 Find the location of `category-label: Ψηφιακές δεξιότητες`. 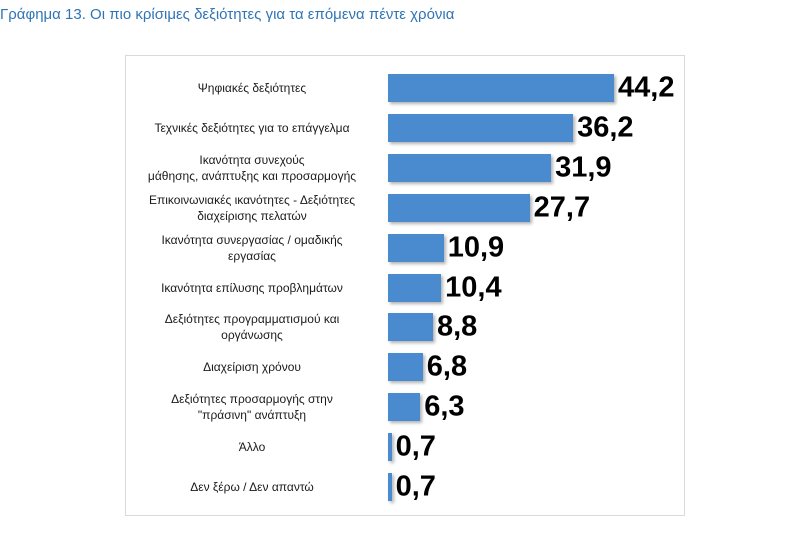

category-label: Ψηφιακές δεξιότητες is located at coordinates (252, 88).